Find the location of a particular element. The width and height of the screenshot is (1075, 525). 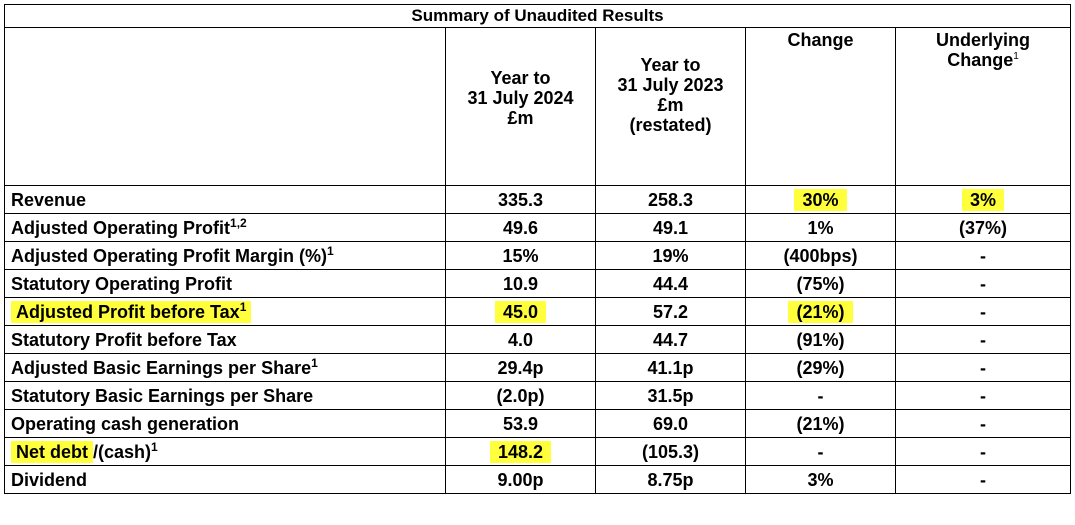

value-change: 30% is located at coordinates (820, 199).